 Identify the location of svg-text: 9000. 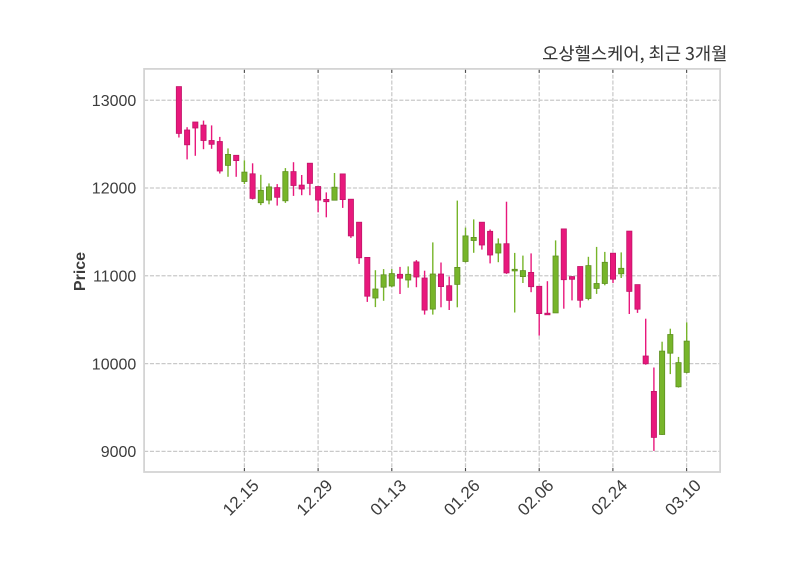
(119, 452).